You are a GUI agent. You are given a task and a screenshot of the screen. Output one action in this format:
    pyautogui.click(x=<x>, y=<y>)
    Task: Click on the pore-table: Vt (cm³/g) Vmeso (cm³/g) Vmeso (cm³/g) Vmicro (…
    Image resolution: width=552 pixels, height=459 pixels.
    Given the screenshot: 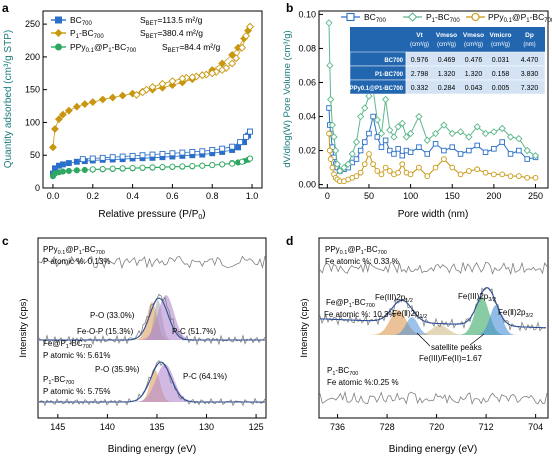 What is the action you would take?
    pyautogui.click(x=447, y=61)
    